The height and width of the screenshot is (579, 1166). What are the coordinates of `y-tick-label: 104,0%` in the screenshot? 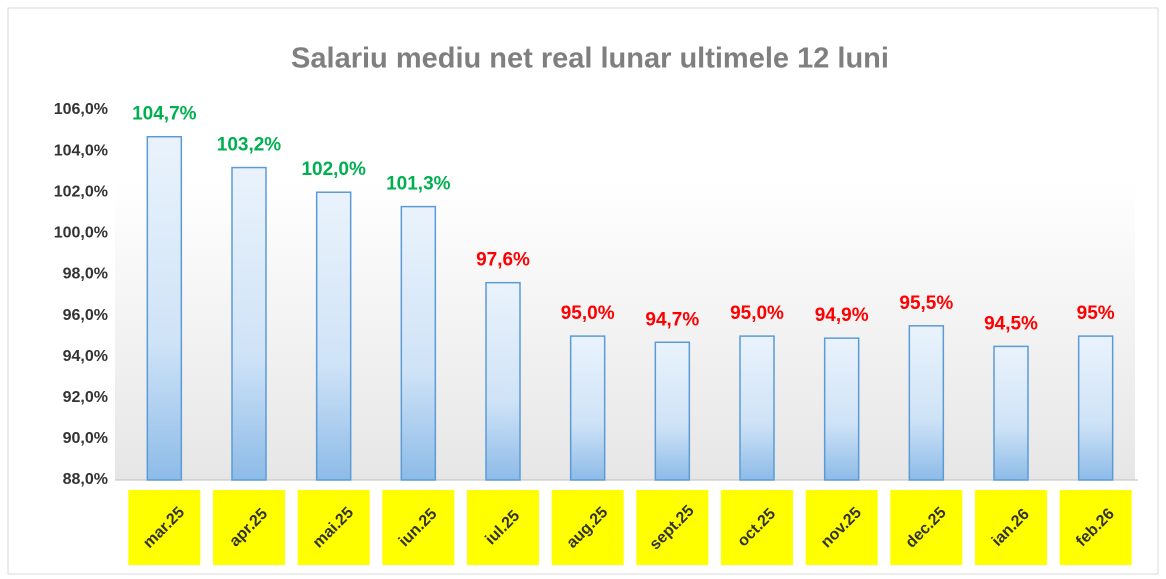 It's located at (81, 150).